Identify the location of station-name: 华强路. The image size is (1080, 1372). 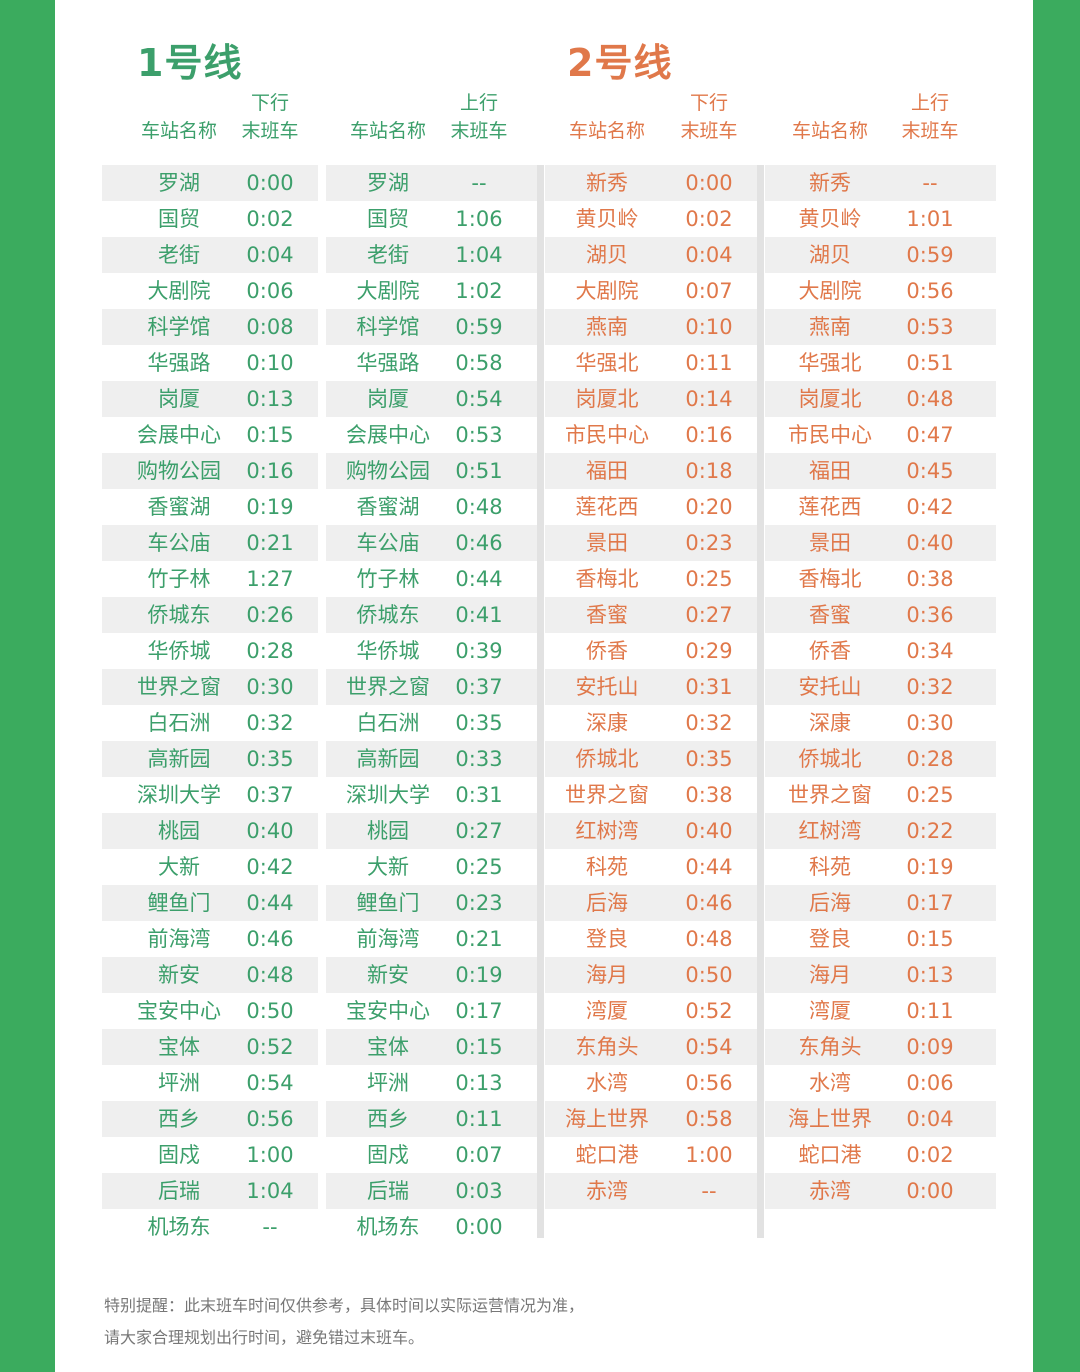
(388, 363).